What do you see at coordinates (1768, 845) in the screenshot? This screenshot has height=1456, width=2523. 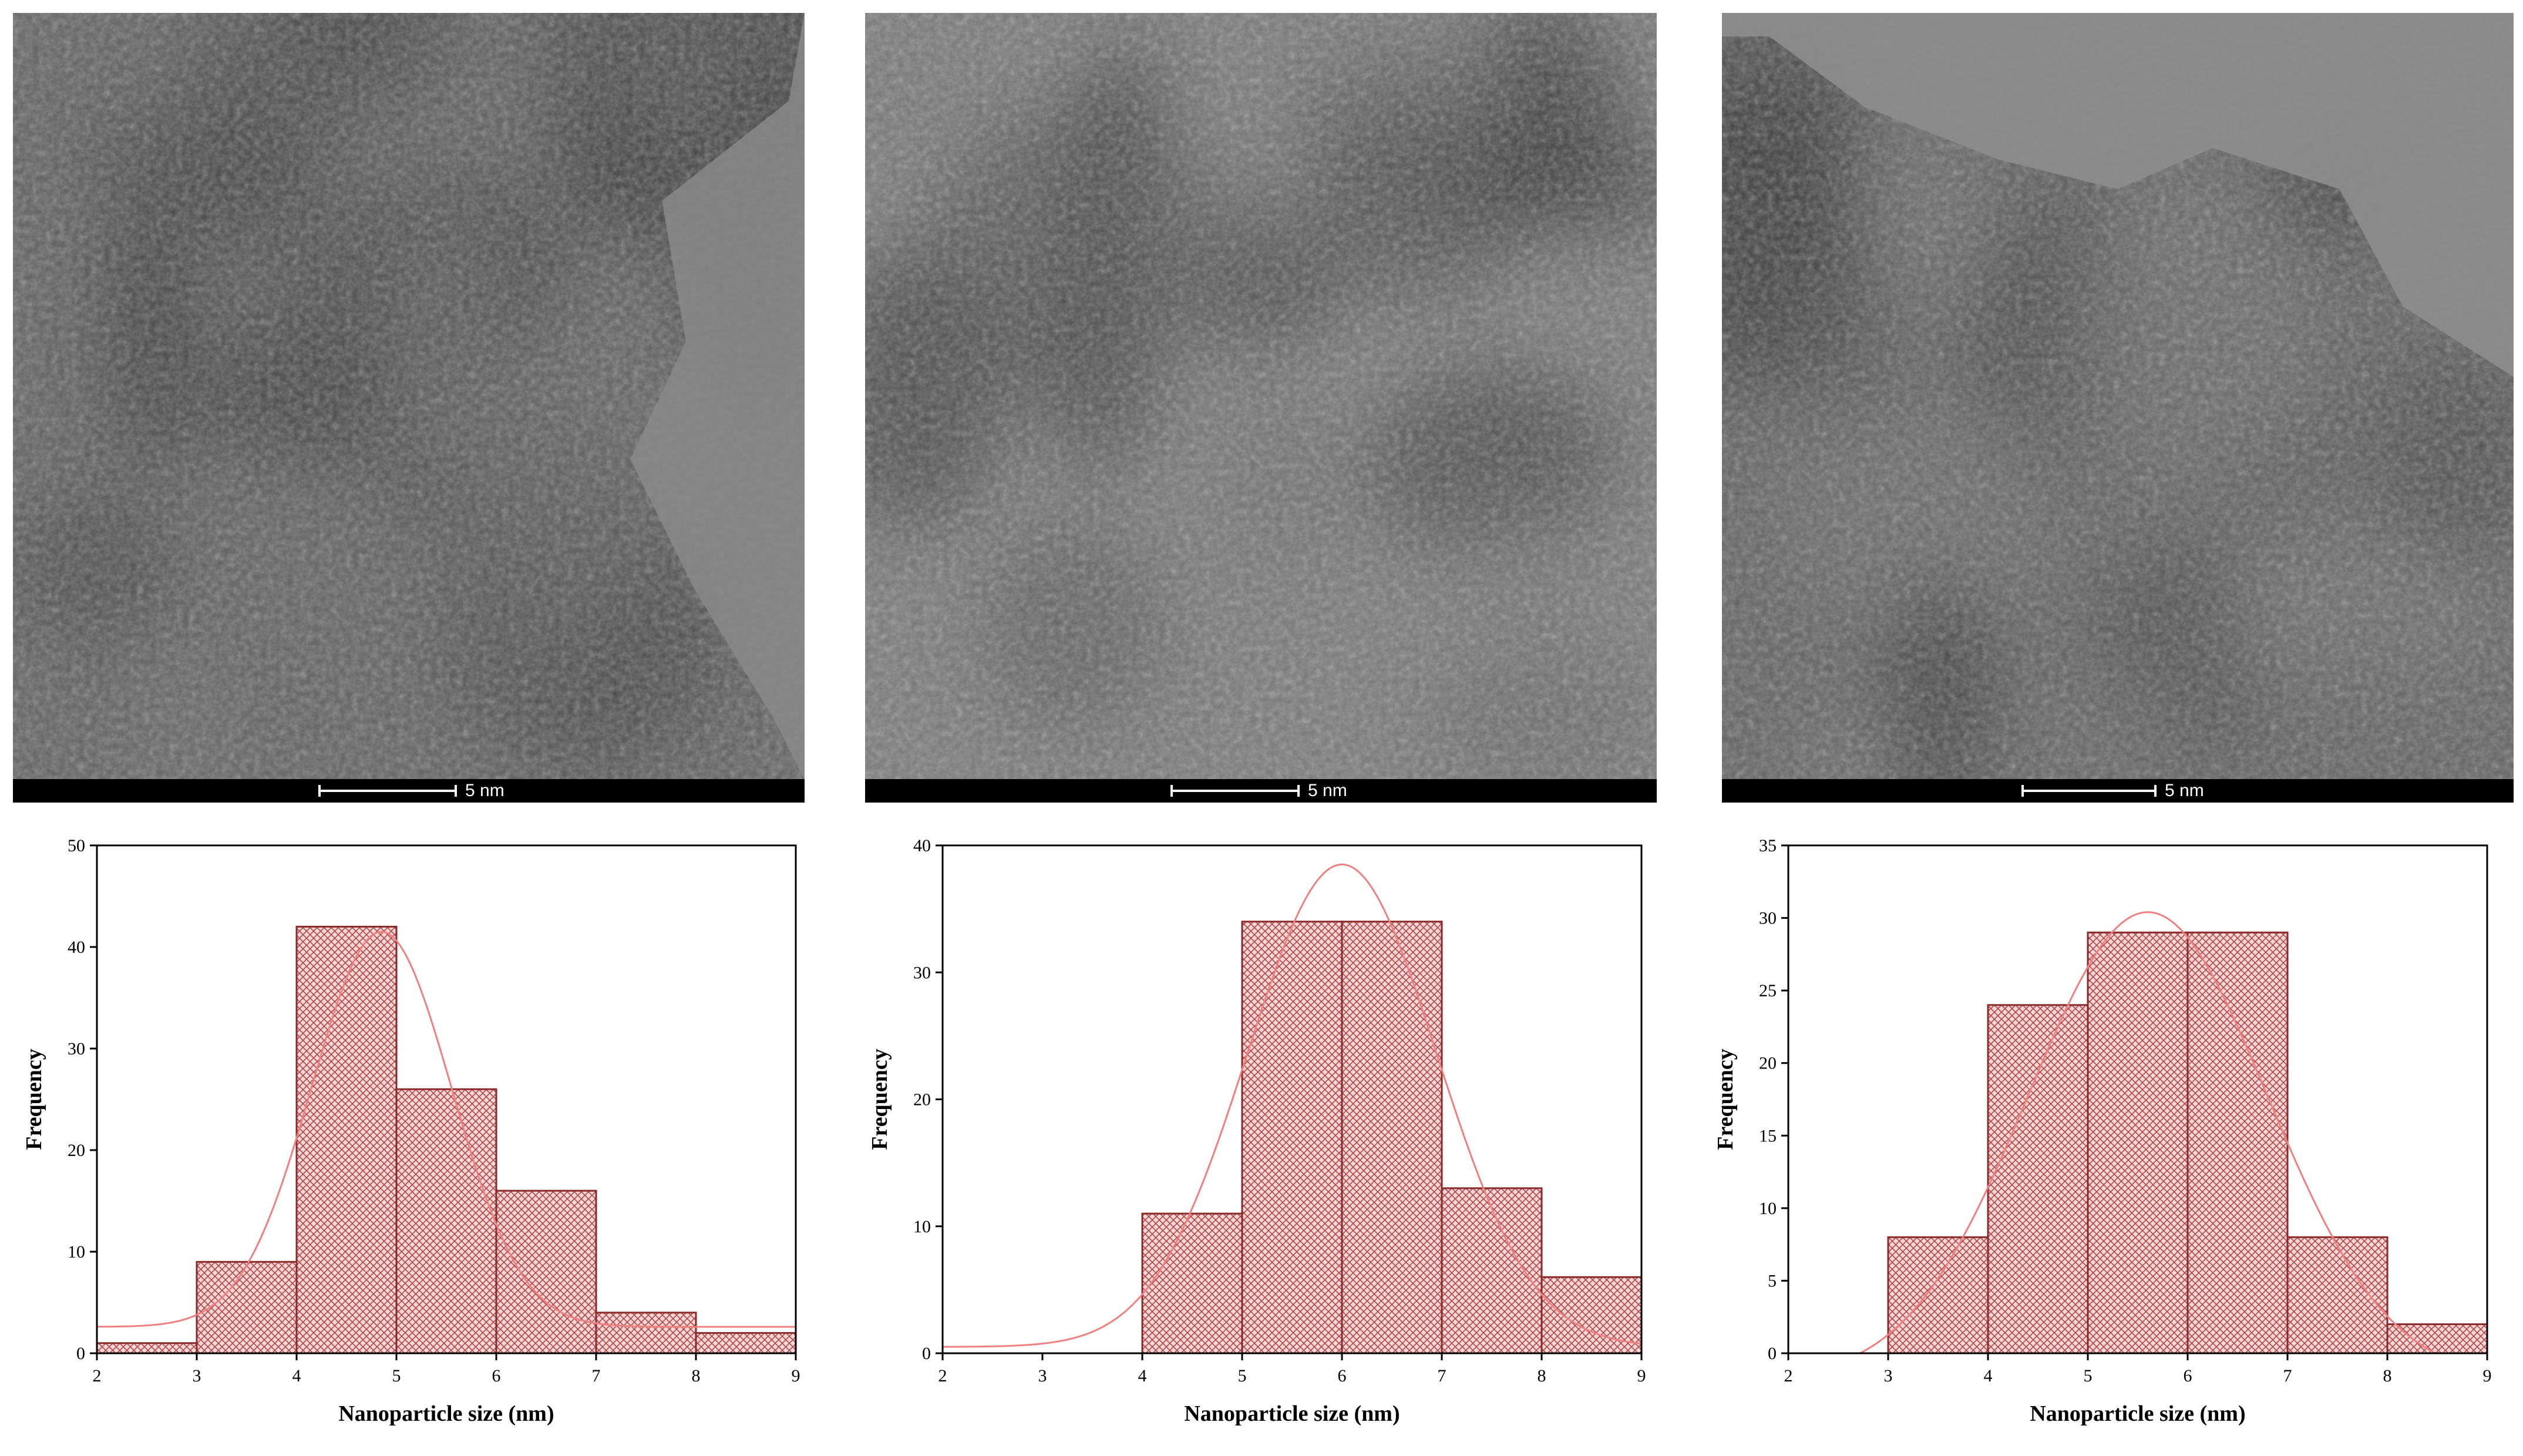 I see `y-tick-label: 35` at bounding box center [1768, 845].